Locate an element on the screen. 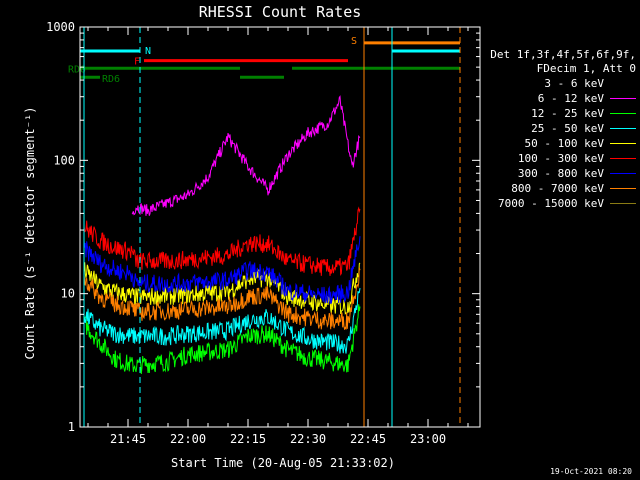 This screenshot has height=480, width=640. legend-item: 7000 - 15000 keV is located at coordinates (553, 203).